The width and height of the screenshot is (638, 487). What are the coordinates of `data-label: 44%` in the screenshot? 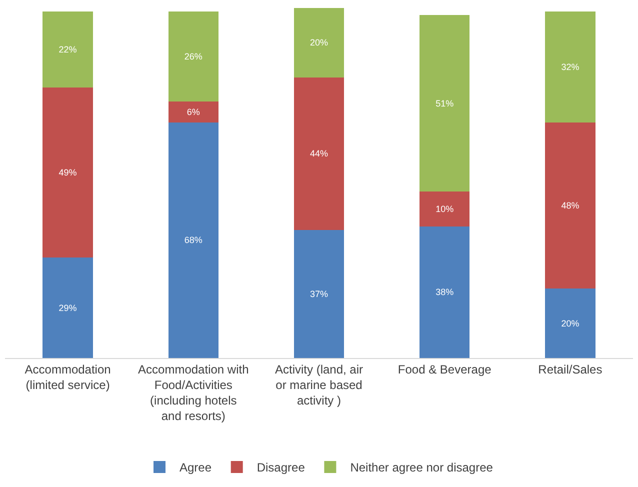 It's located at (319, 153).